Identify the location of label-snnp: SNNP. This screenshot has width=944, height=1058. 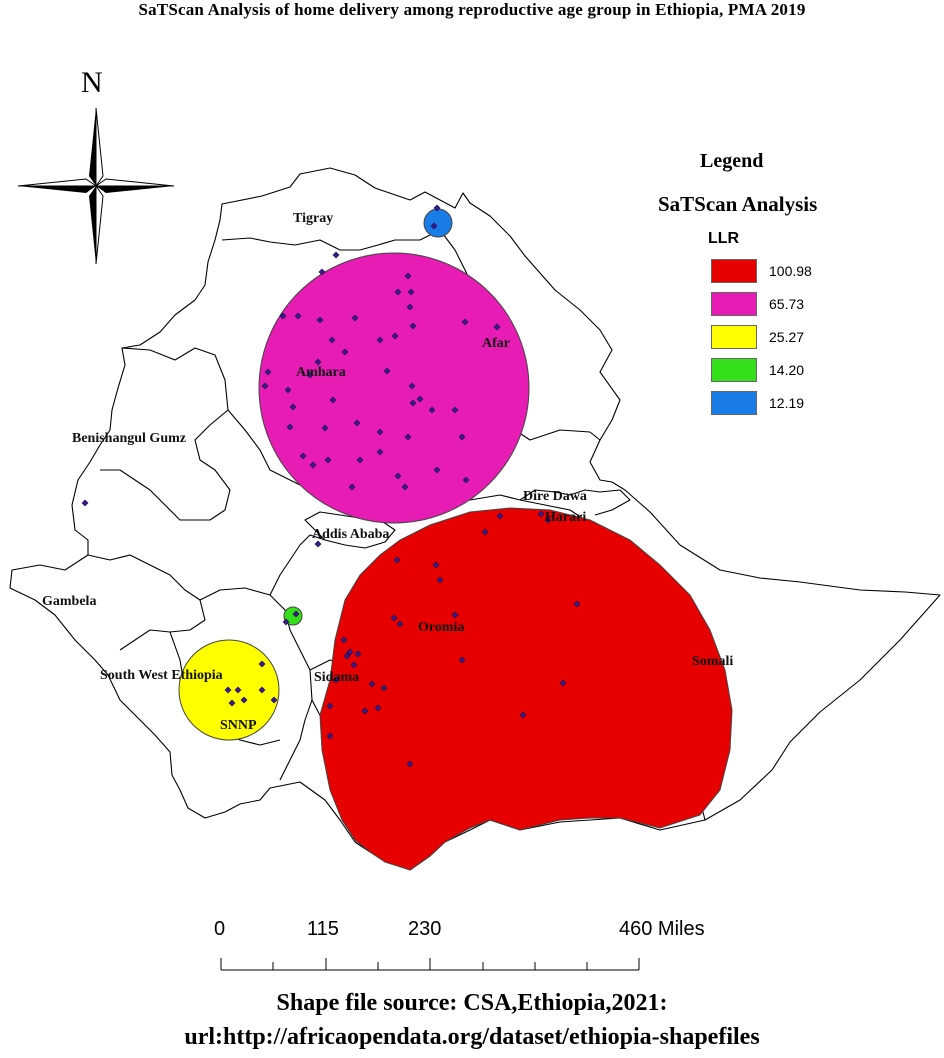
(238, 725).